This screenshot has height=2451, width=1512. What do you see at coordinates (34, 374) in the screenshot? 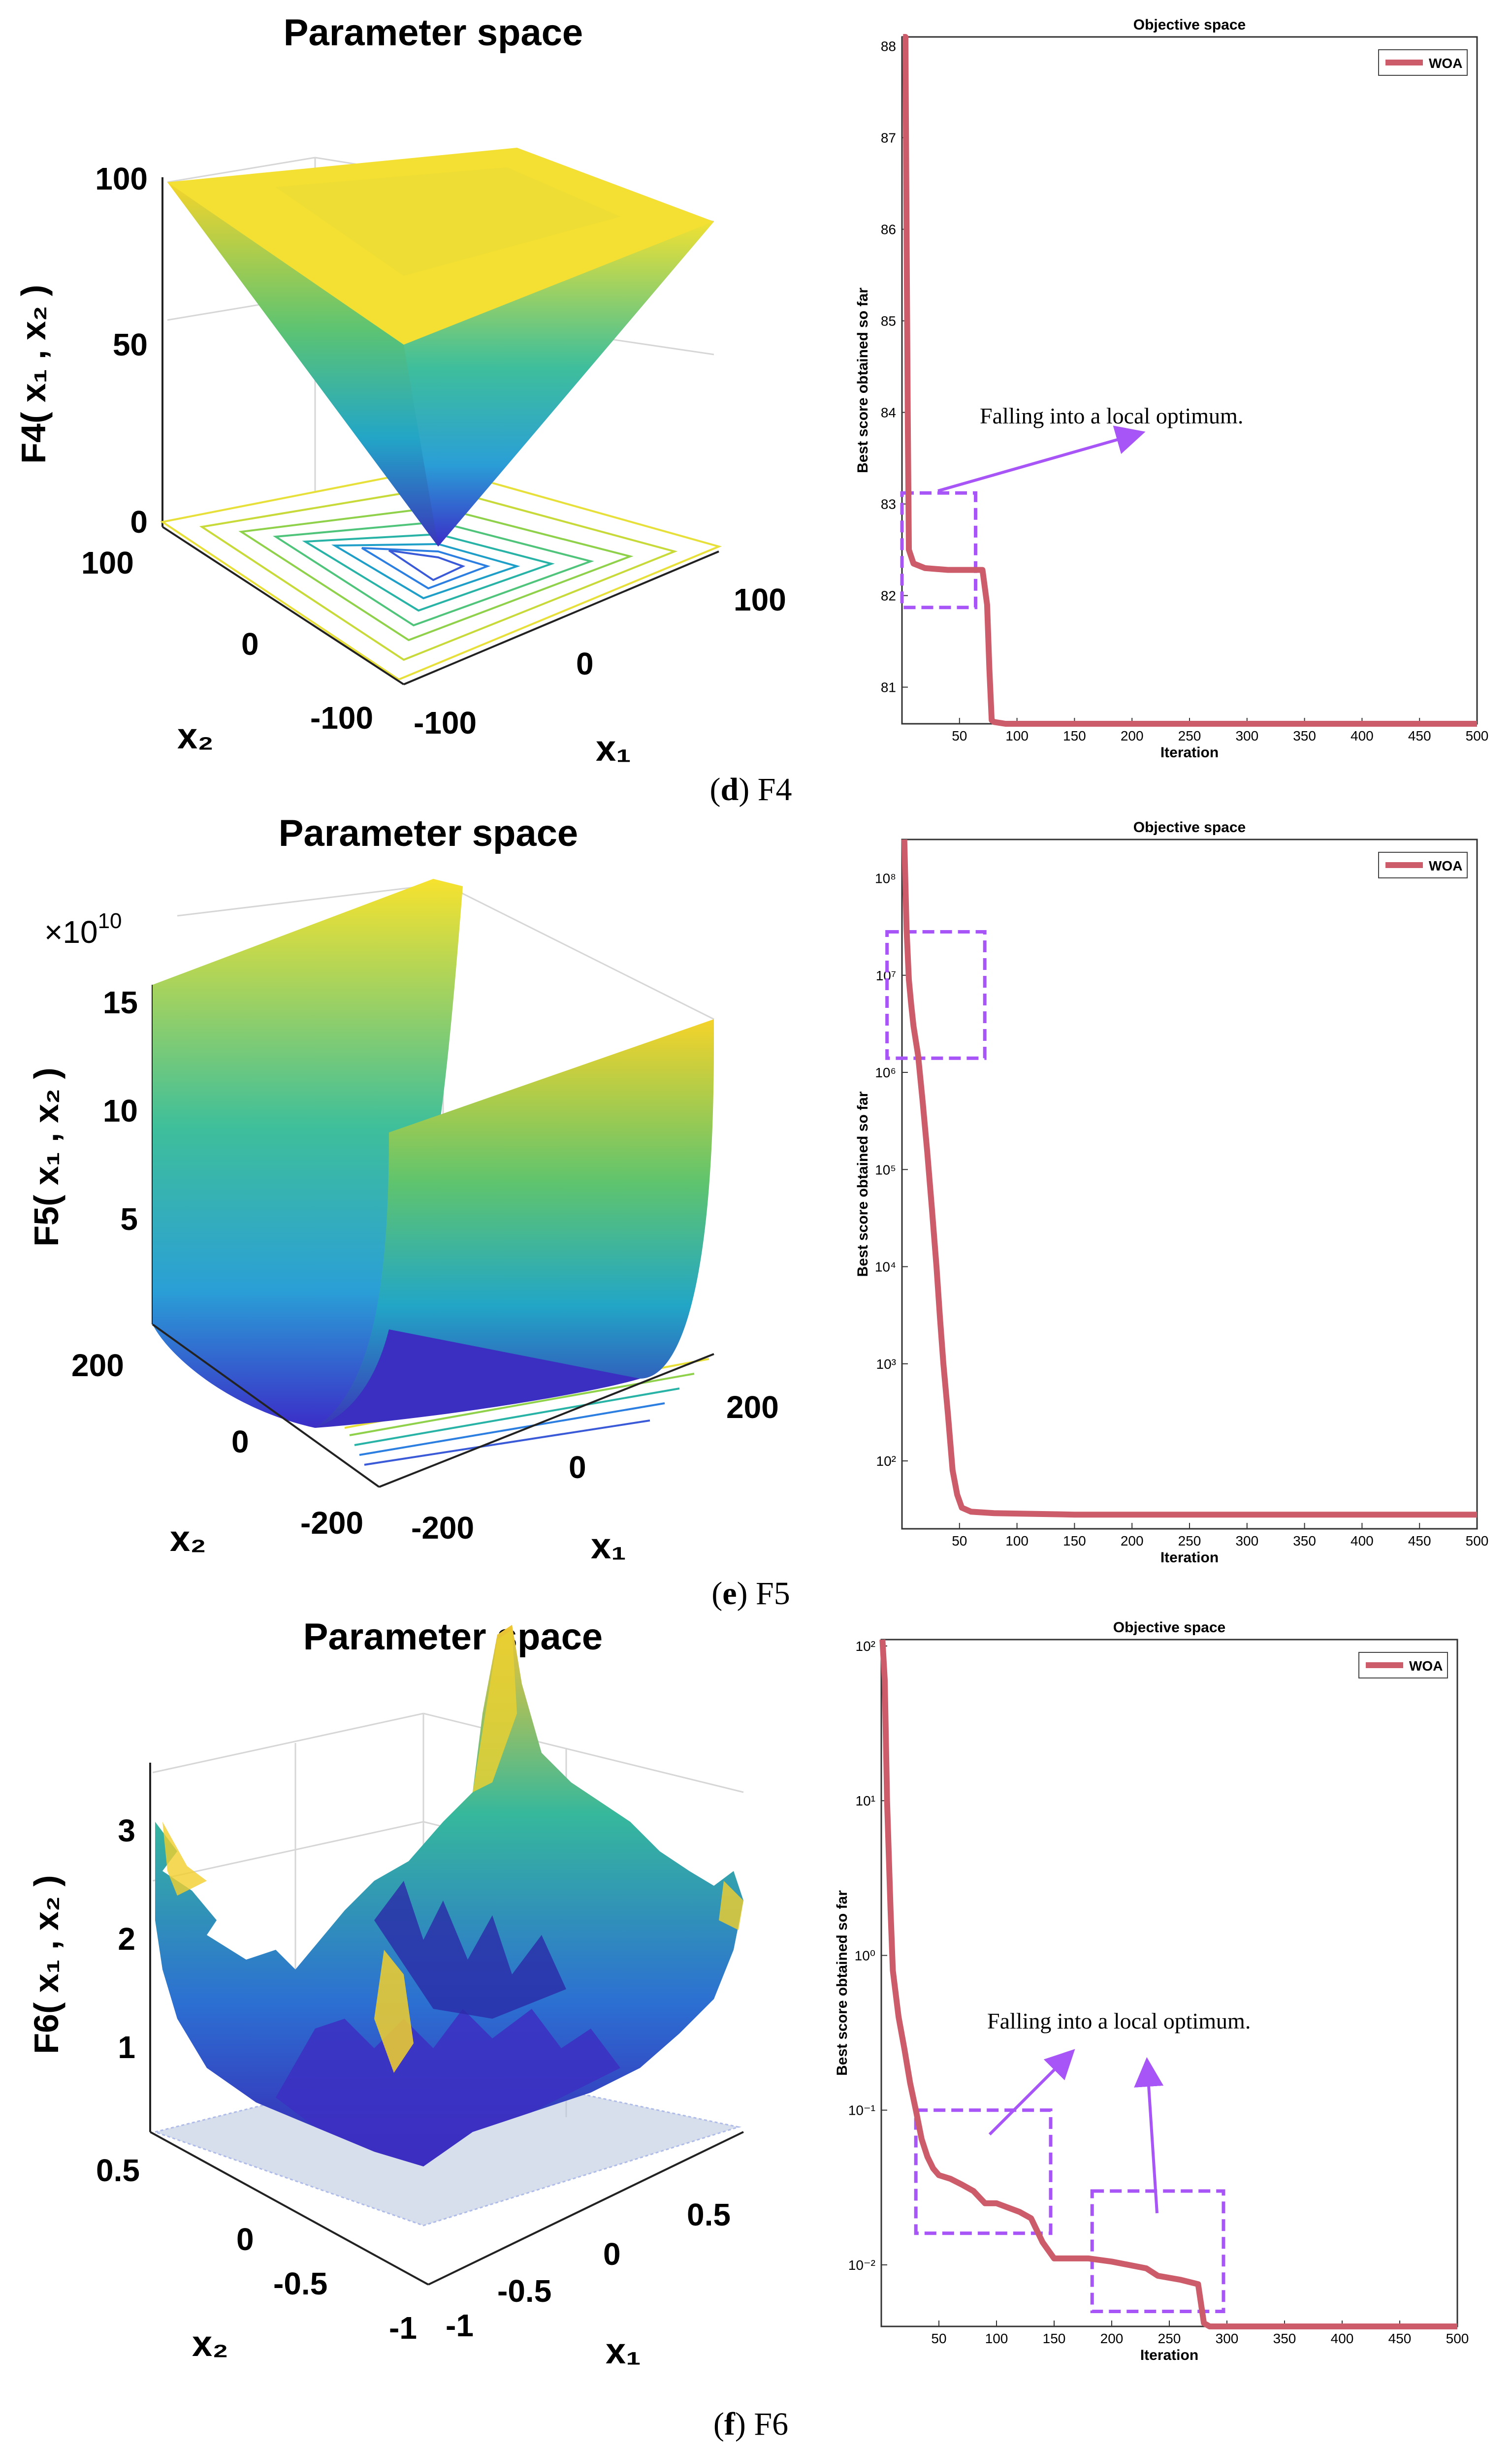
I see `z-axis-label: F4( x₁ , x₂ )` at bounding box center [34, 374].